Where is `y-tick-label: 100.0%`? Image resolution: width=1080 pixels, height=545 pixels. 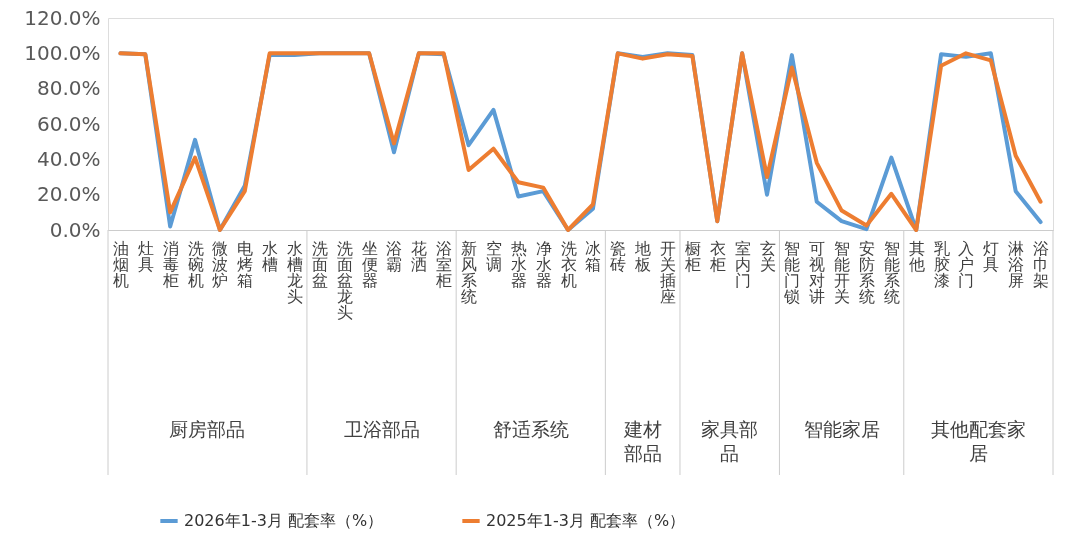 y-tick-label: 100.0% is located at coordinates (62, 52).